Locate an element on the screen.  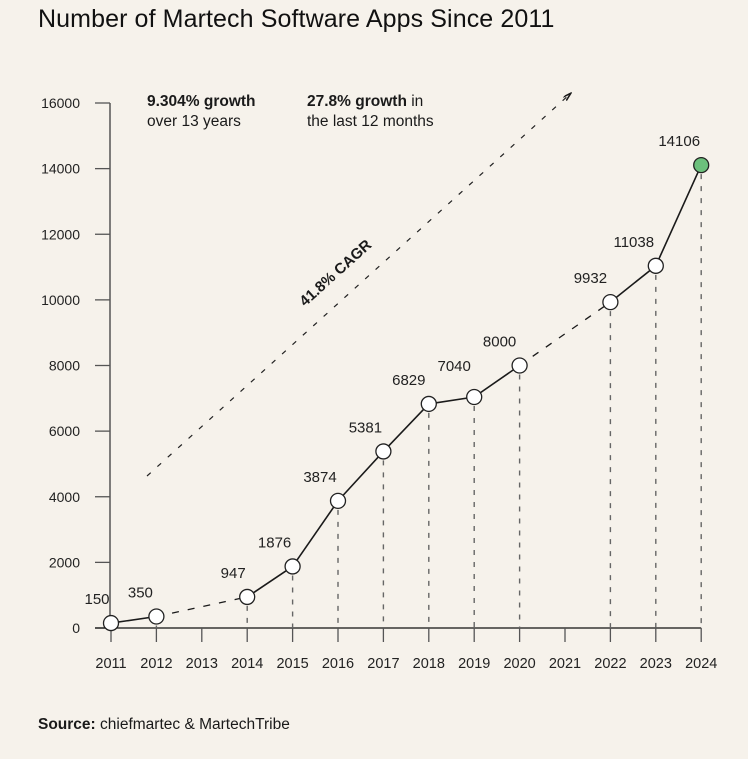
source-label: Source: is located at coordinates (67, 724).